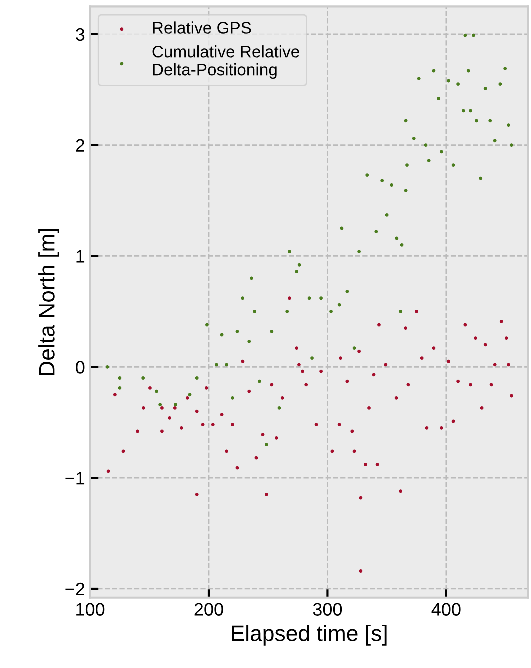  Describe the element at coordinates (80, 35) in the screenshot. I see `y-tick-label: 3` at that location.